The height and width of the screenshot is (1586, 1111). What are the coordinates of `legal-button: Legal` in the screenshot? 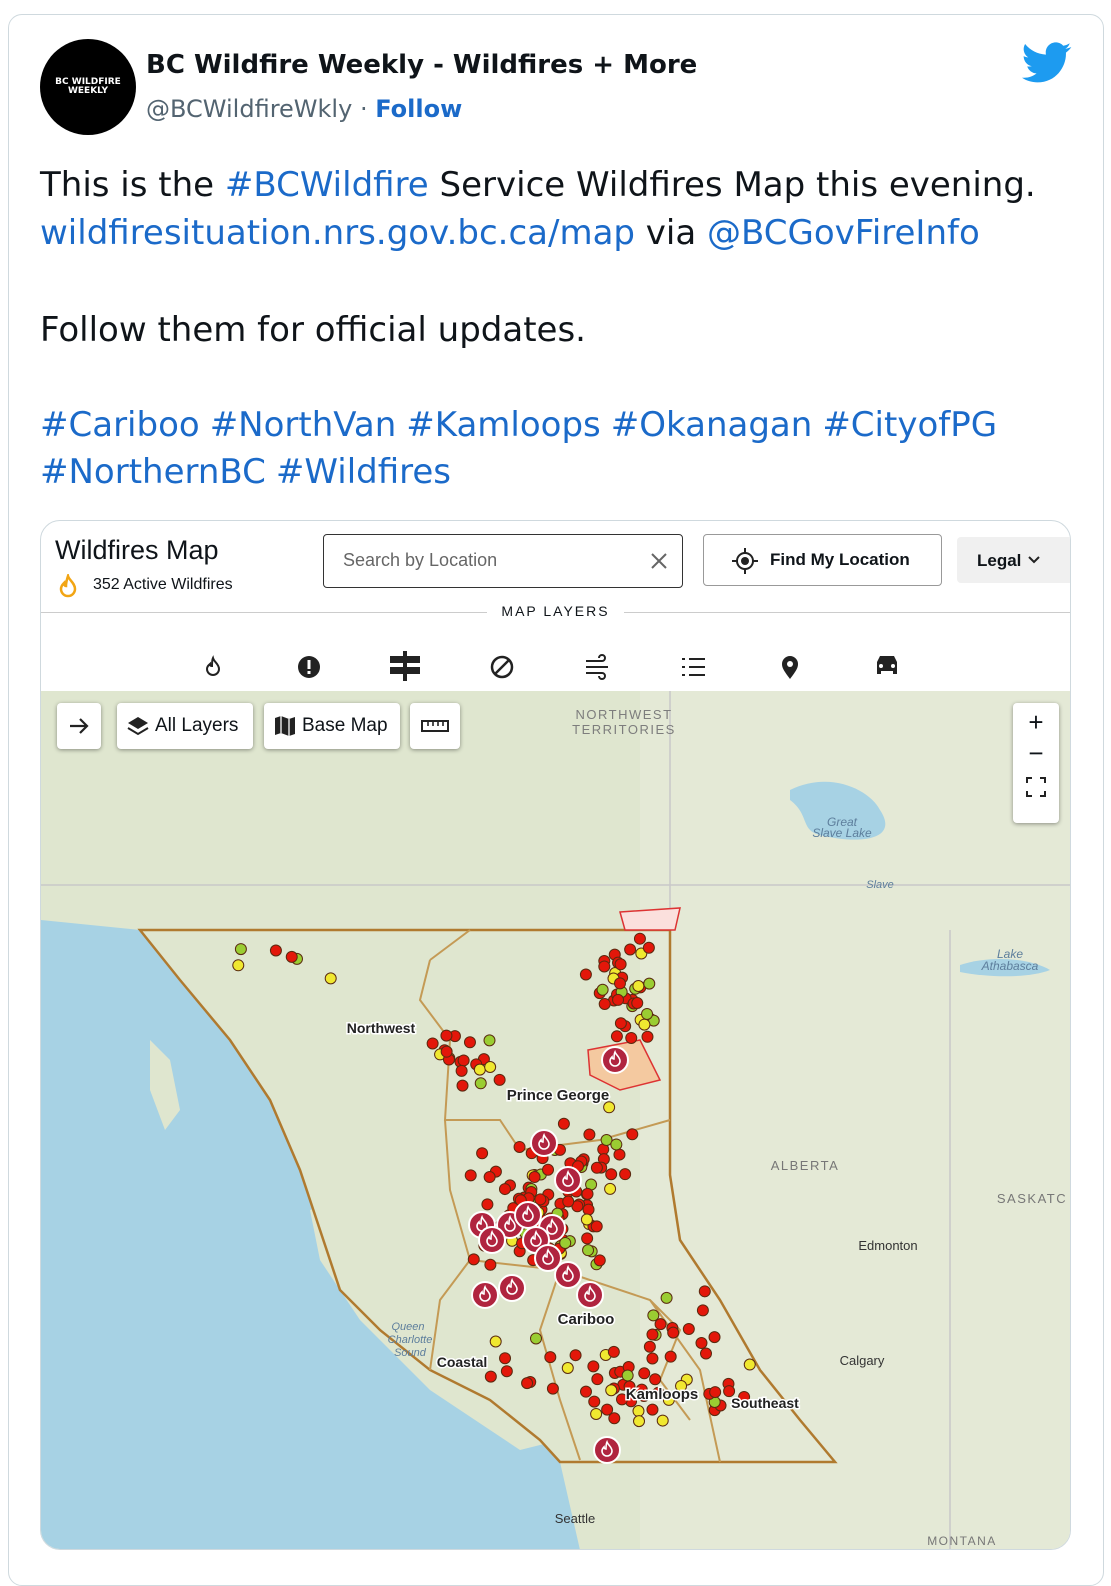 It's located at (1013, 560).